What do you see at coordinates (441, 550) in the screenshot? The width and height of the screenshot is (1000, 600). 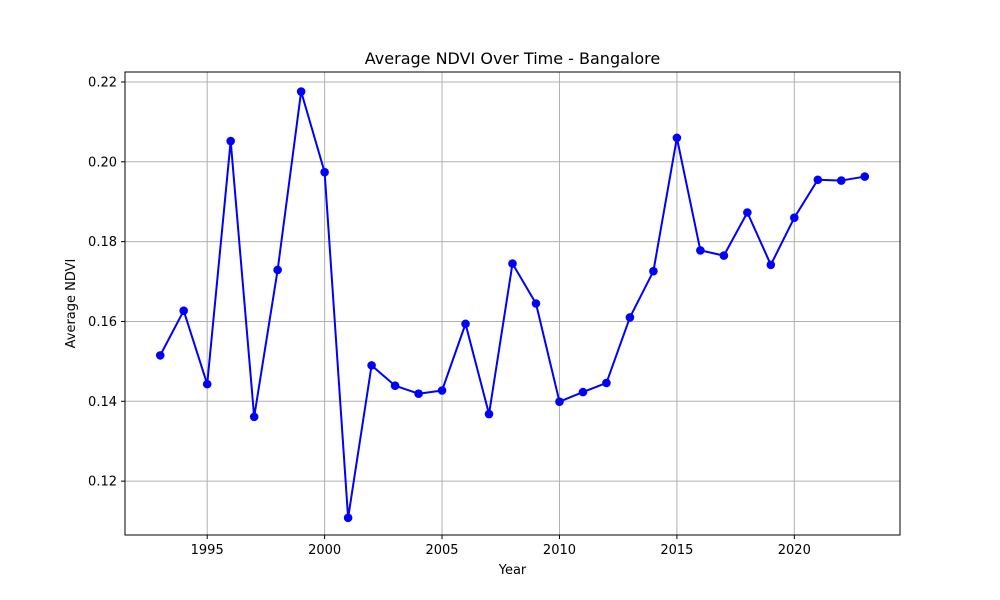 I see `x-tick-label: 2005` at bounding box center [441, 550].